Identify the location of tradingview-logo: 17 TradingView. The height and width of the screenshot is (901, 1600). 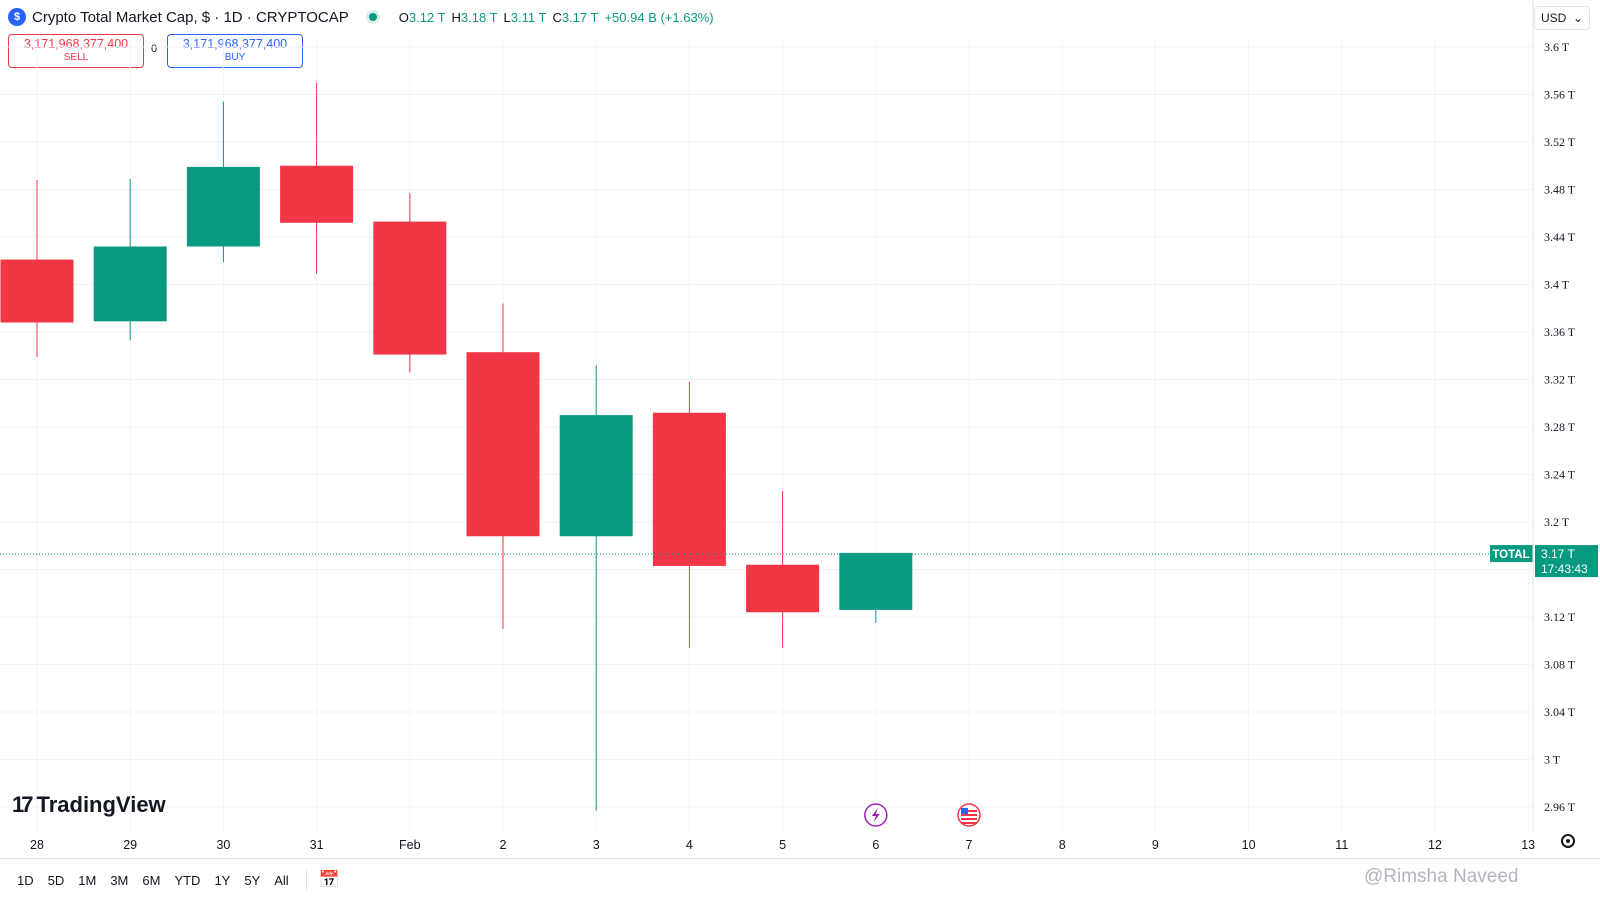
(89, 805).